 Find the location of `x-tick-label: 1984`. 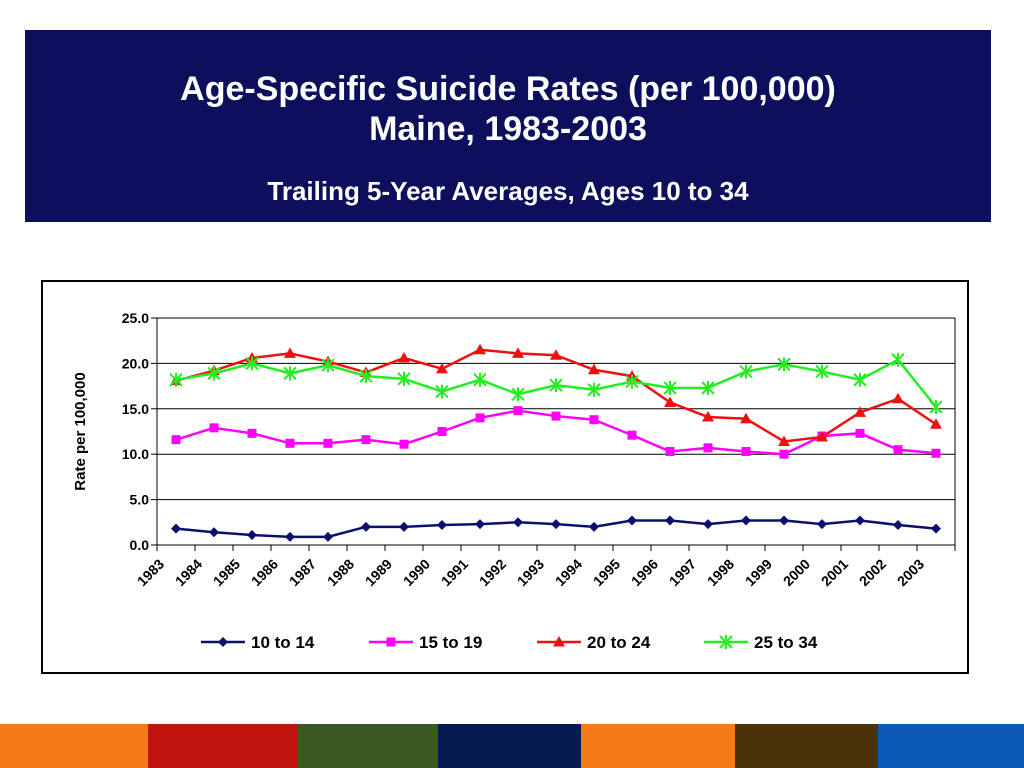

x-tick-label: 1984 is located at coordinates (188, 572).